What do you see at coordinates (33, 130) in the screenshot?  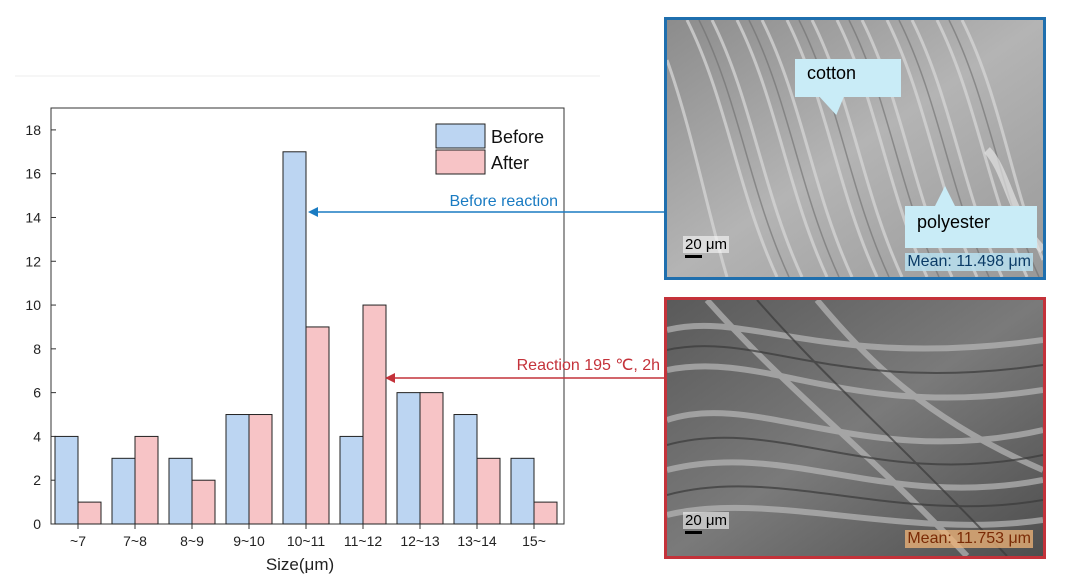 I see `y-tick-label: 18` at bounding box center [33, 130].